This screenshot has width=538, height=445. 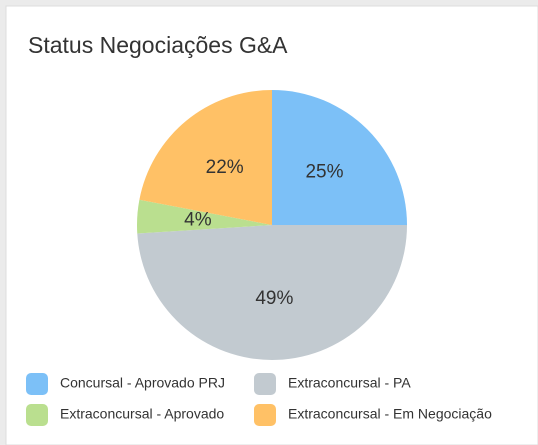 What do you see at coordinates (142, 383) in the screenshot?
I see `legend-label: Concursal - Aprovado PRJ` at bounding box center [142, 383].